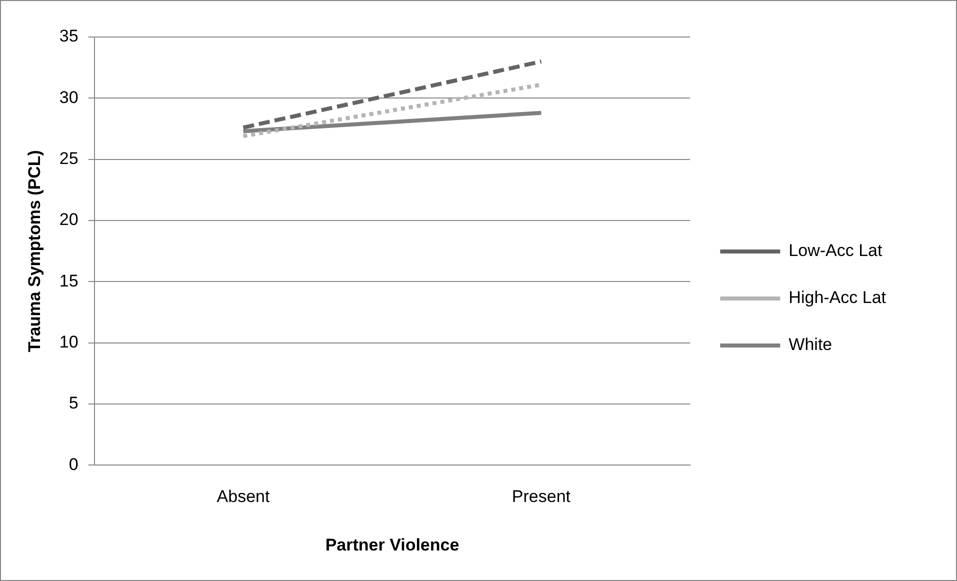 This screenshot has width=957, height=581. I want to click on legend-label: White, so click(810, 344).